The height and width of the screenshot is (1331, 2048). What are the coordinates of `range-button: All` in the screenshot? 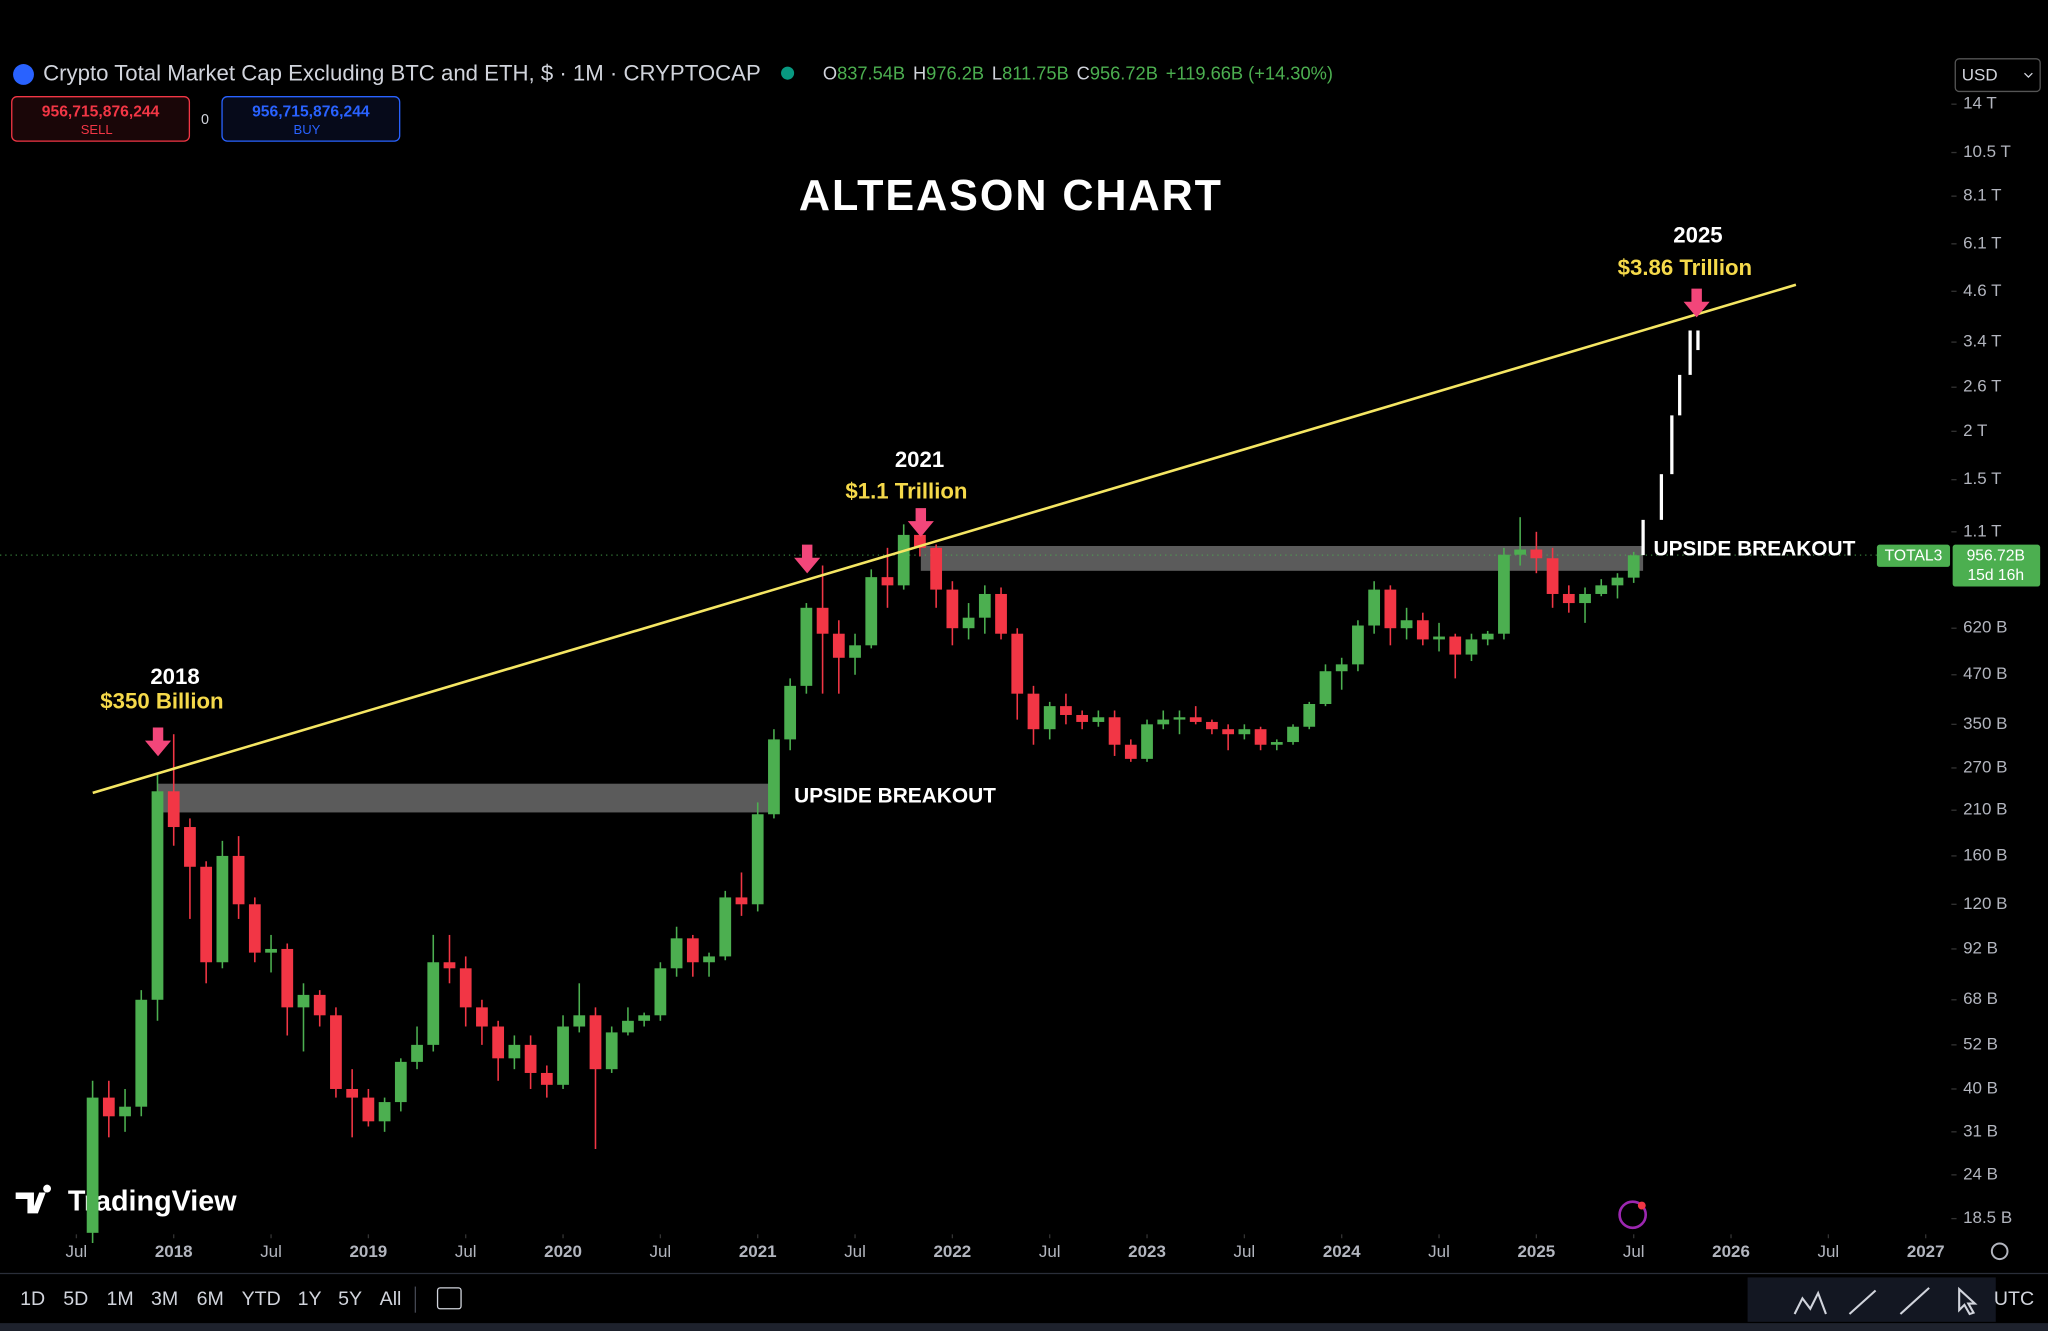 It's located at (391, 1299).